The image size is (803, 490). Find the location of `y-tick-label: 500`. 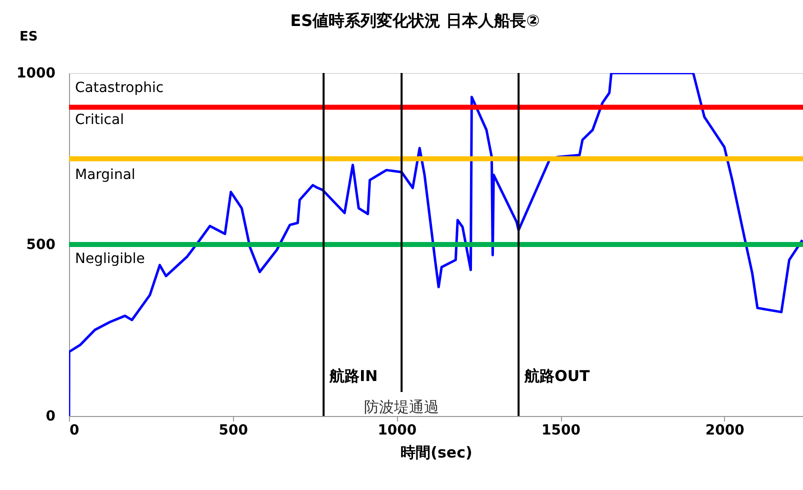

y-tick-label: 500 is located at coordinates (41, 245).